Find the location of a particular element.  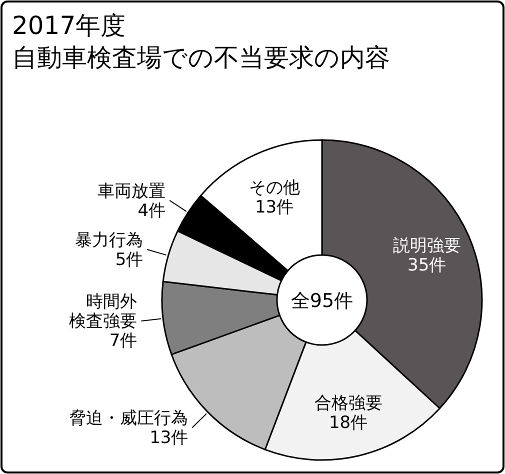

slice-label: 脅迫・威圧行為 is located at coordinates (128, 418).